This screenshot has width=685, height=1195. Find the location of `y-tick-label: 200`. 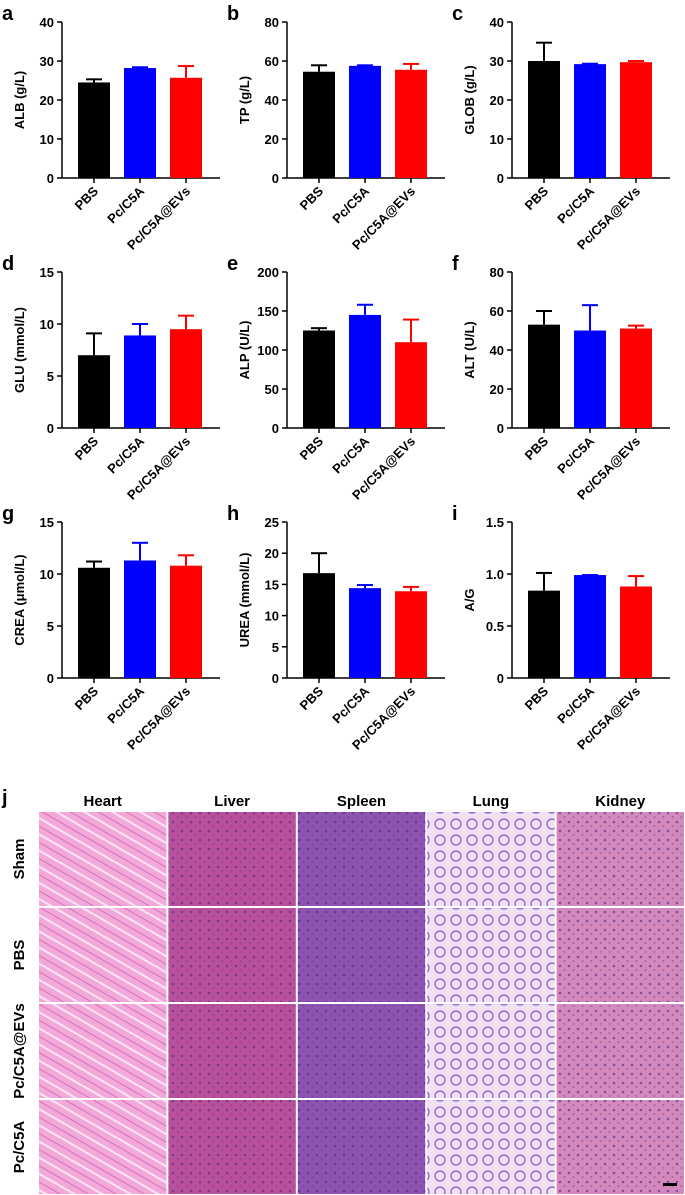

y-tick-label: 200 is located at coordinates (268, 272).